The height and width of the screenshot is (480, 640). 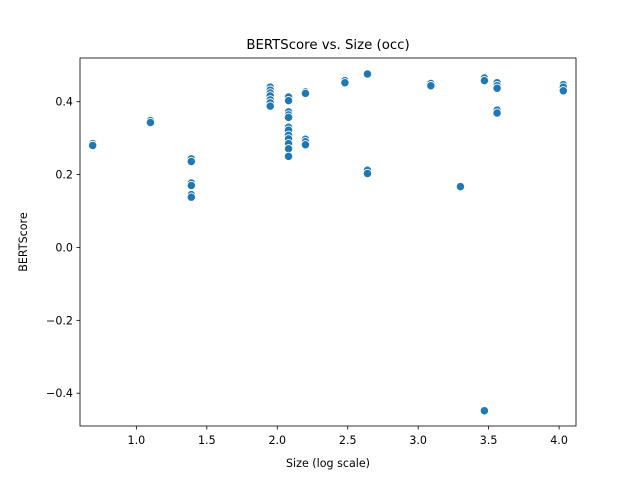 I want to click on x-tick-label: 1.5, so click(x=207, y=440).